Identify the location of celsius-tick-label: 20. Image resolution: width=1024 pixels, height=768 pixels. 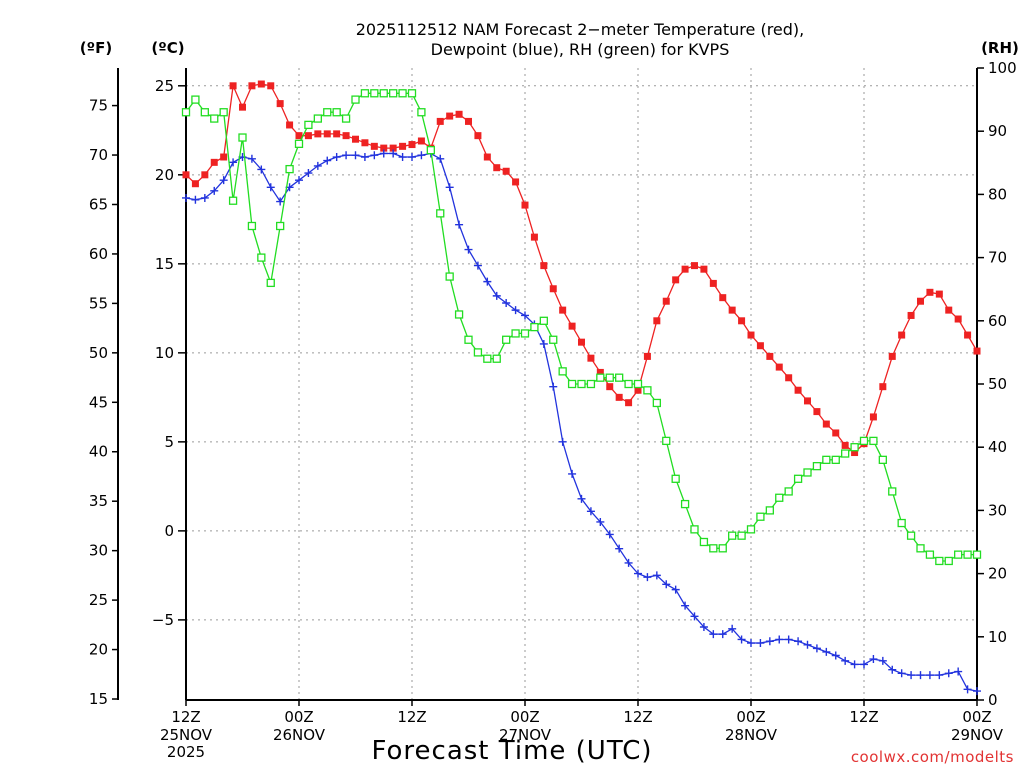
(164, 175).